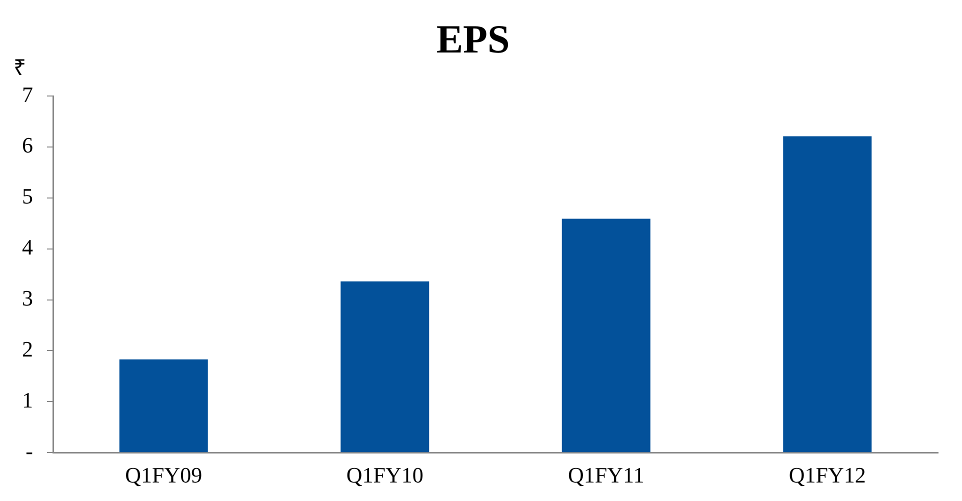 The image size is (962, 501). Describe the element at coordinates (27, 247) in the screenshot. I see `y-tick-label: 4` at that location.